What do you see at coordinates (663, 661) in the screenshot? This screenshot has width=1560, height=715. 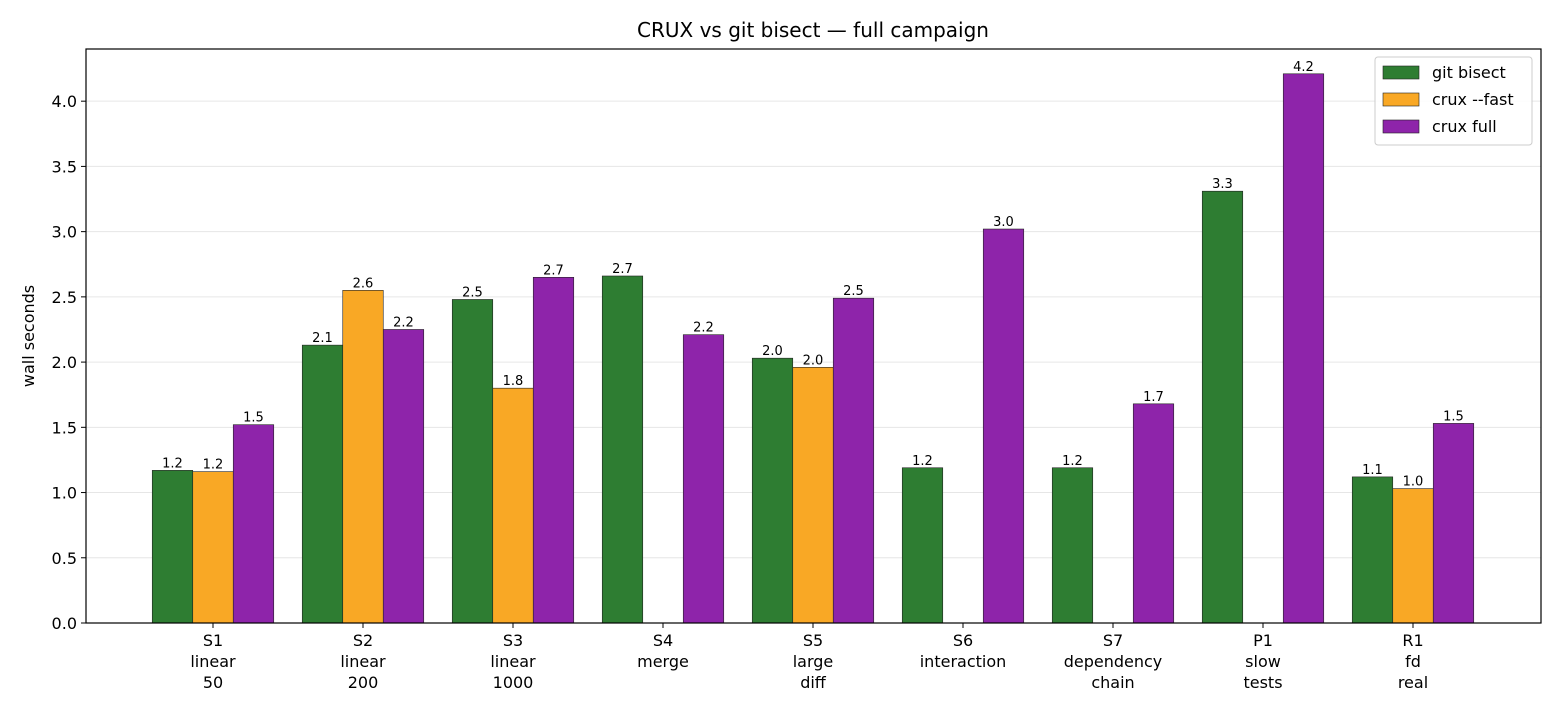 I see `x-tick-label: merge` at bounding box center [663, 661].